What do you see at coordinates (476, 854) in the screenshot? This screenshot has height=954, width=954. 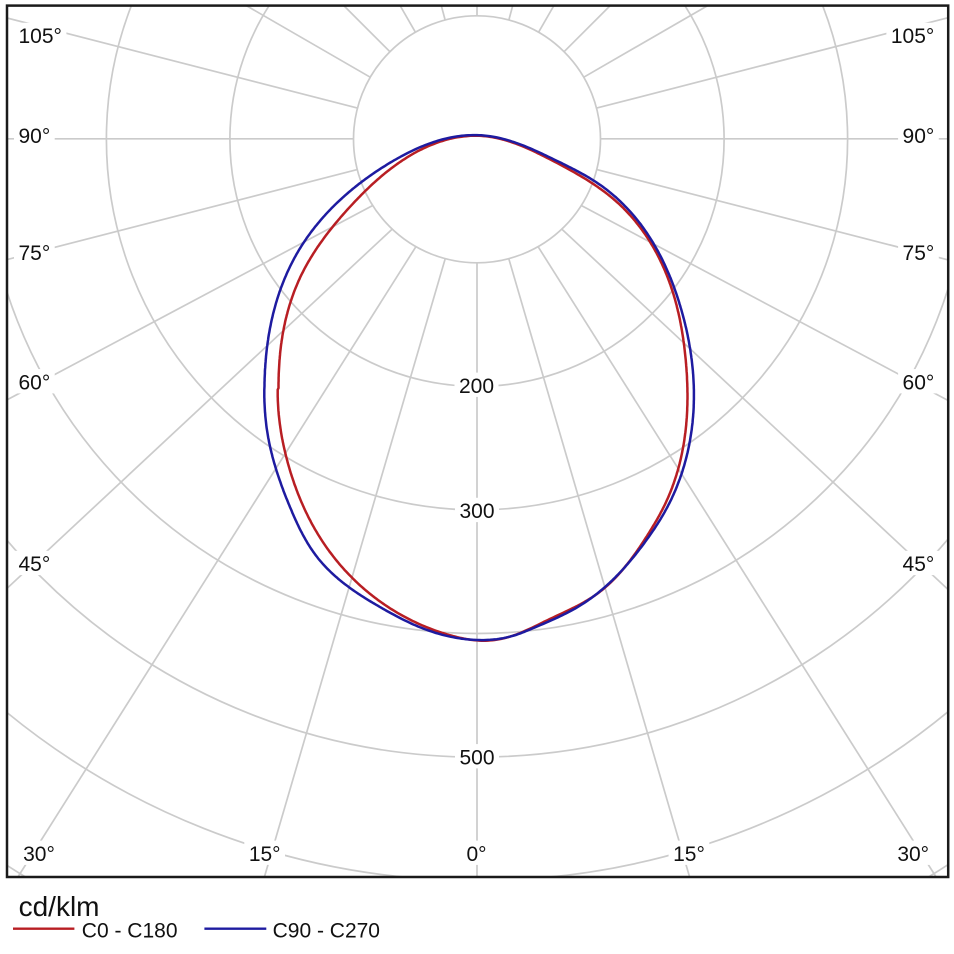 I see `svg-text: 0°` at bounding box center [476, 854].